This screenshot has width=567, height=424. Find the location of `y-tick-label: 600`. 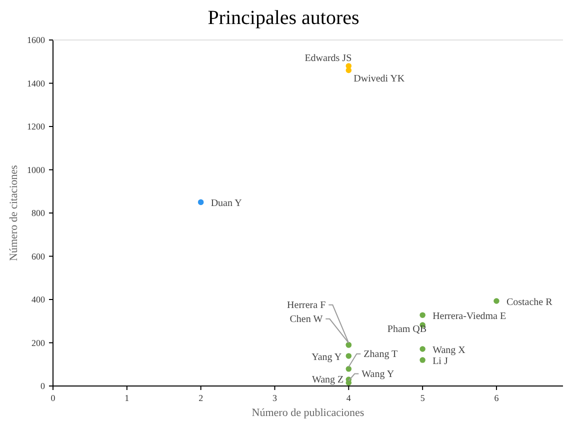

y-tick-label: 600 is located at coordinates (39, 256).